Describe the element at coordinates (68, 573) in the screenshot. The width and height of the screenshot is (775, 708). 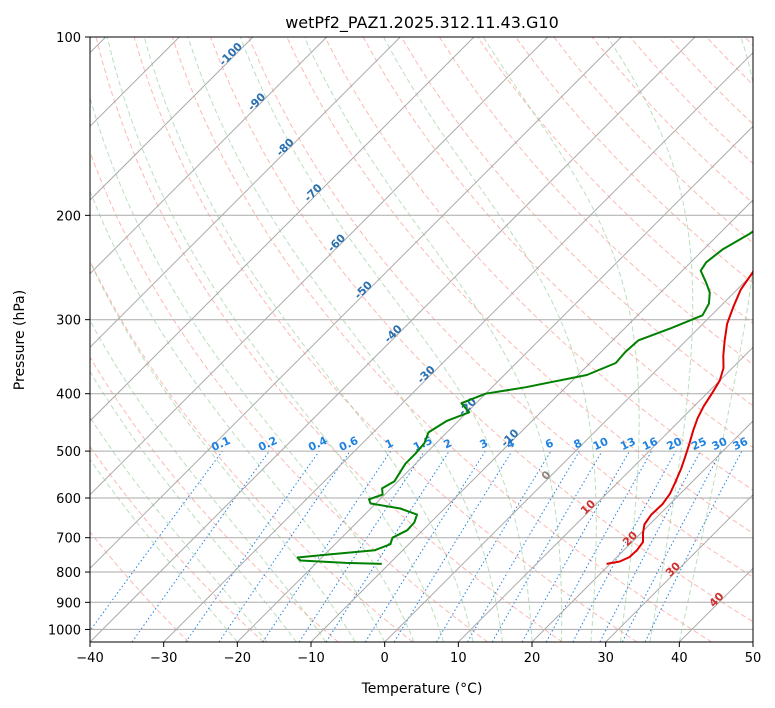
I see `y-tick-label: 800` at that location.